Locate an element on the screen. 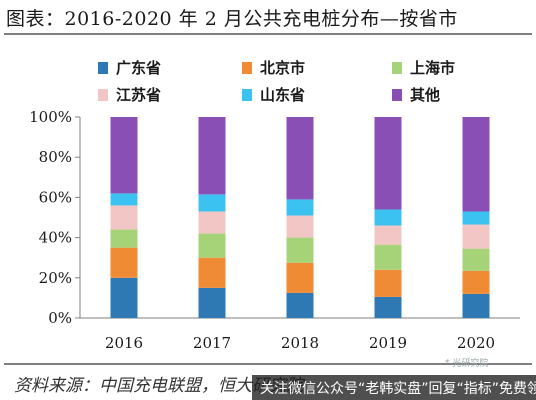 The height and width of the screenshot is (400, 536). watermark-banner is located at coordinates (394, 387).